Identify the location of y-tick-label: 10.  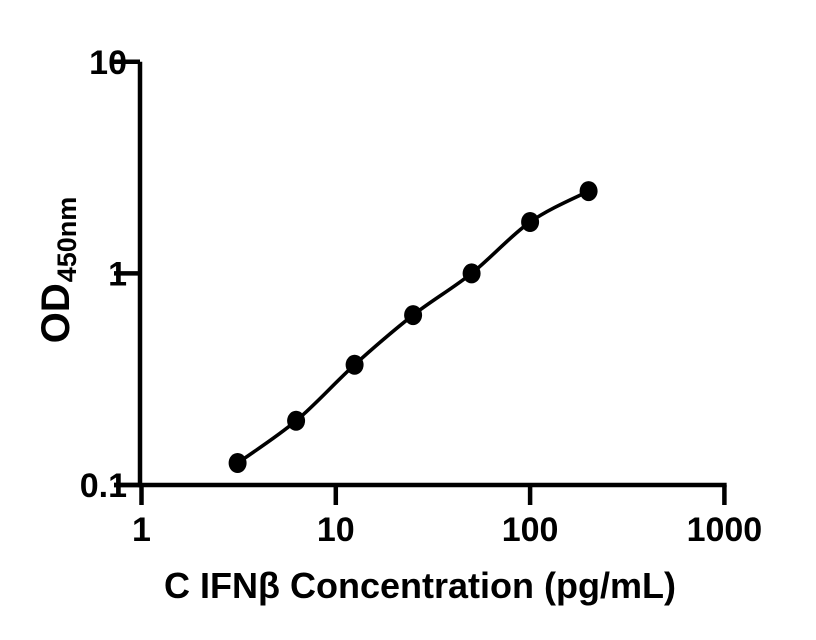
(108, 63).